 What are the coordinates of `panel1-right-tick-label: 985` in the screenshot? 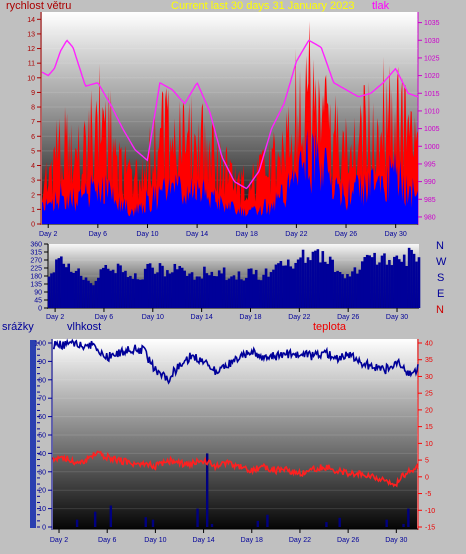 It's located at (430, 200).